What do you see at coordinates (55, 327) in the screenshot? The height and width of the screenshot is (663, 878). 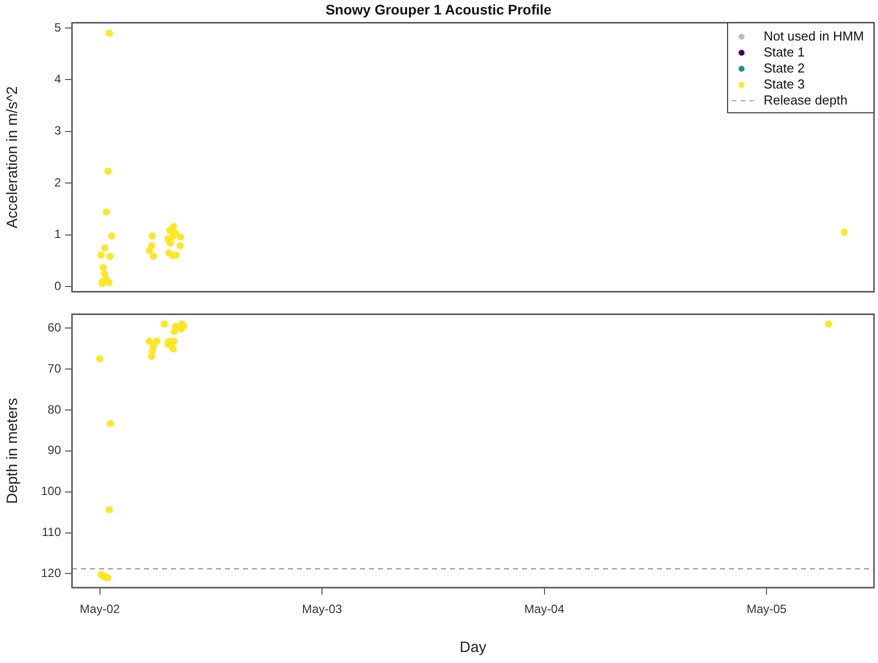 I see `y-tick-label: 60` at bounding box center [55, 327].